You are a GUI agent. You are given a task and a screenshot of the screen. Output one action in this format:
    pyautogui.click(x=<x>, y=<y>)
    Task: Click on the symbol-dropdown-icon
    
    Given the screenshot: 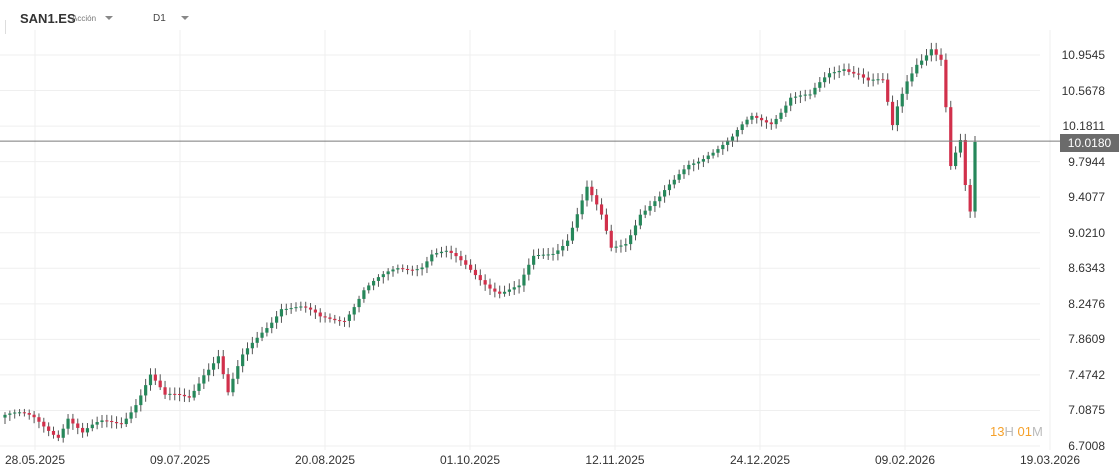 What is the action you would take?
    pyautogui.click(x=109, y=18)
    